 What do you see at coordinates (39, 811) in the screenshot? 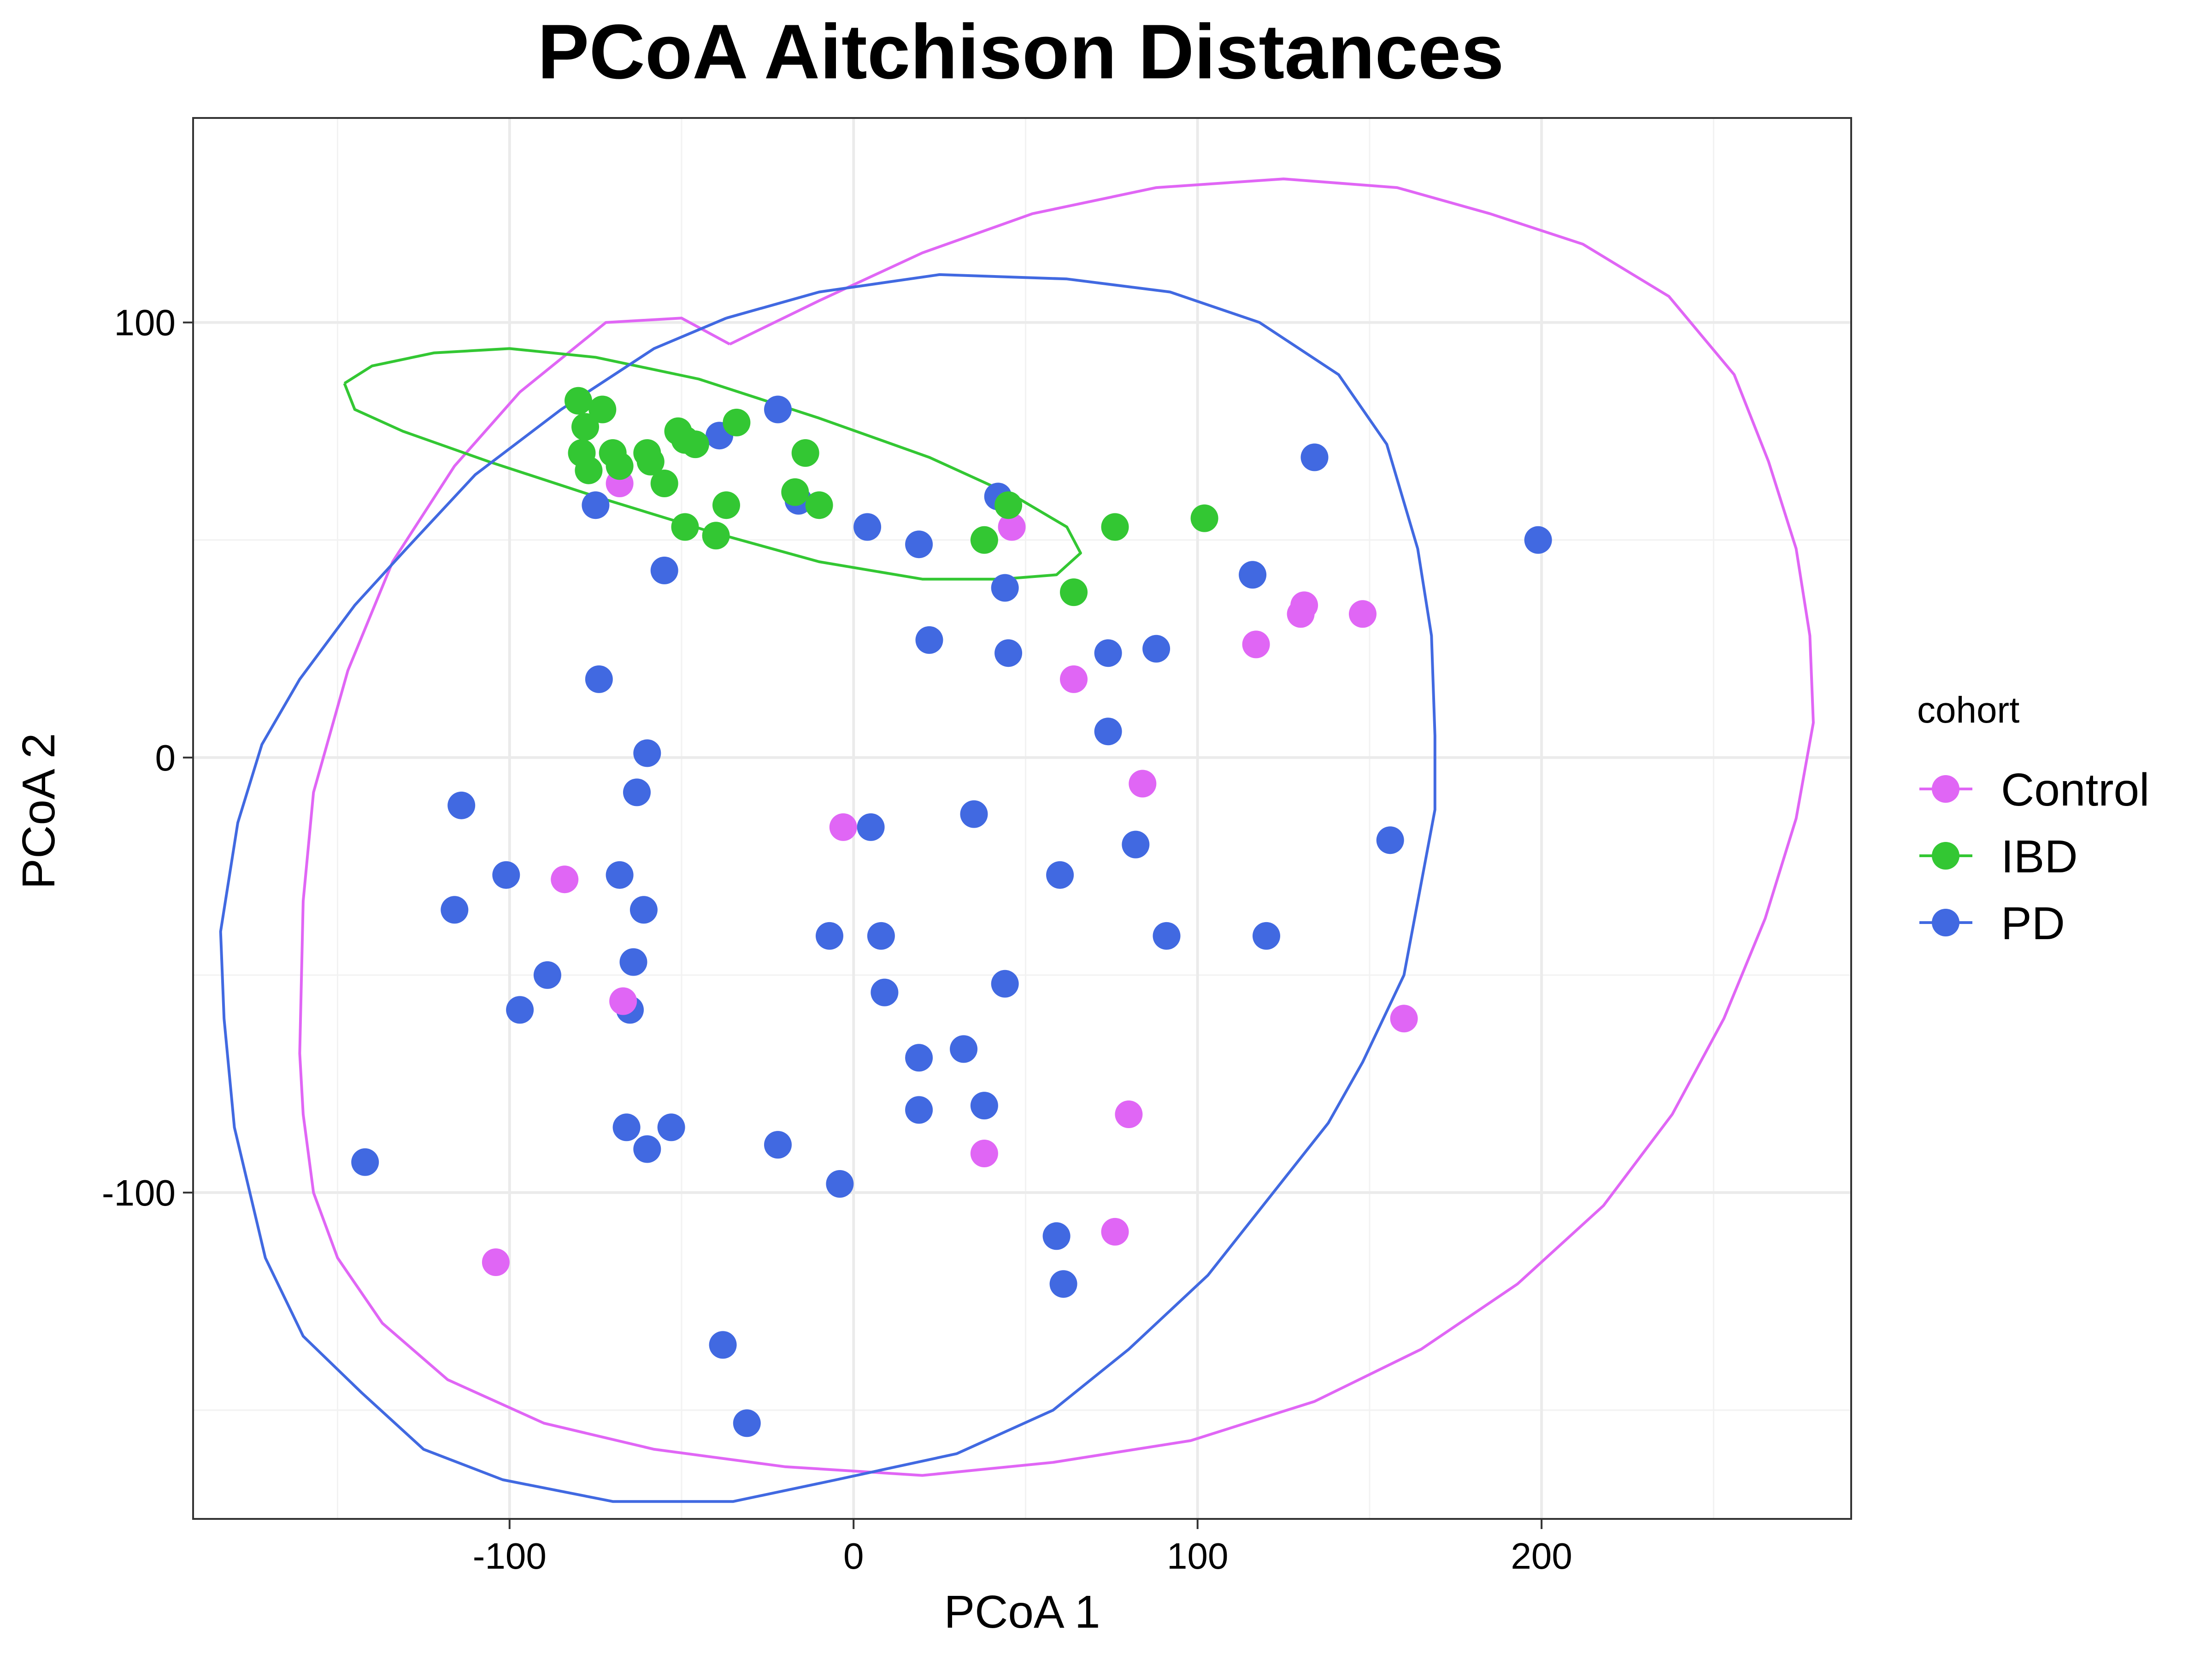
I see `y-axis-title: PCoA 2` at bounding box center [39, 811].